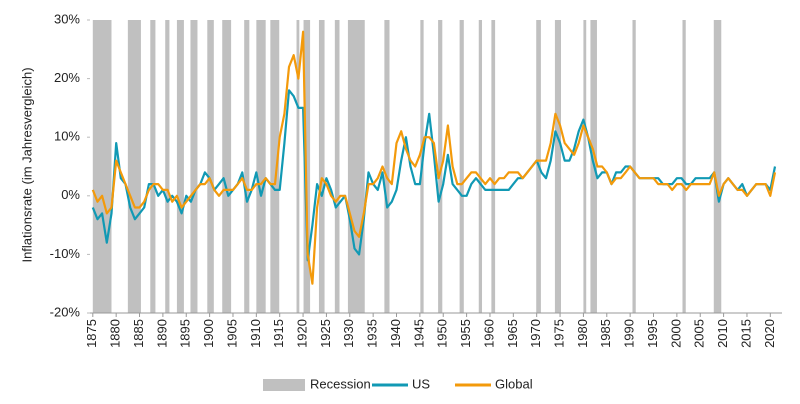 This screenshot has width=800, height=404. I want to click on y-axis-label: Inflationsrate (im Jahresvergleich), so click(26, 164).